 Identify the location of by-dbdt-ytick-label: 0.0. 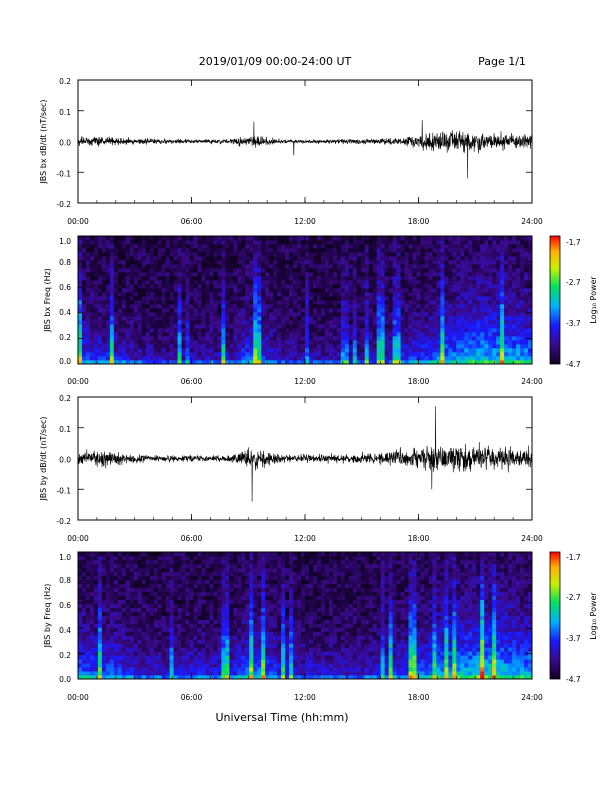
(65, 460).